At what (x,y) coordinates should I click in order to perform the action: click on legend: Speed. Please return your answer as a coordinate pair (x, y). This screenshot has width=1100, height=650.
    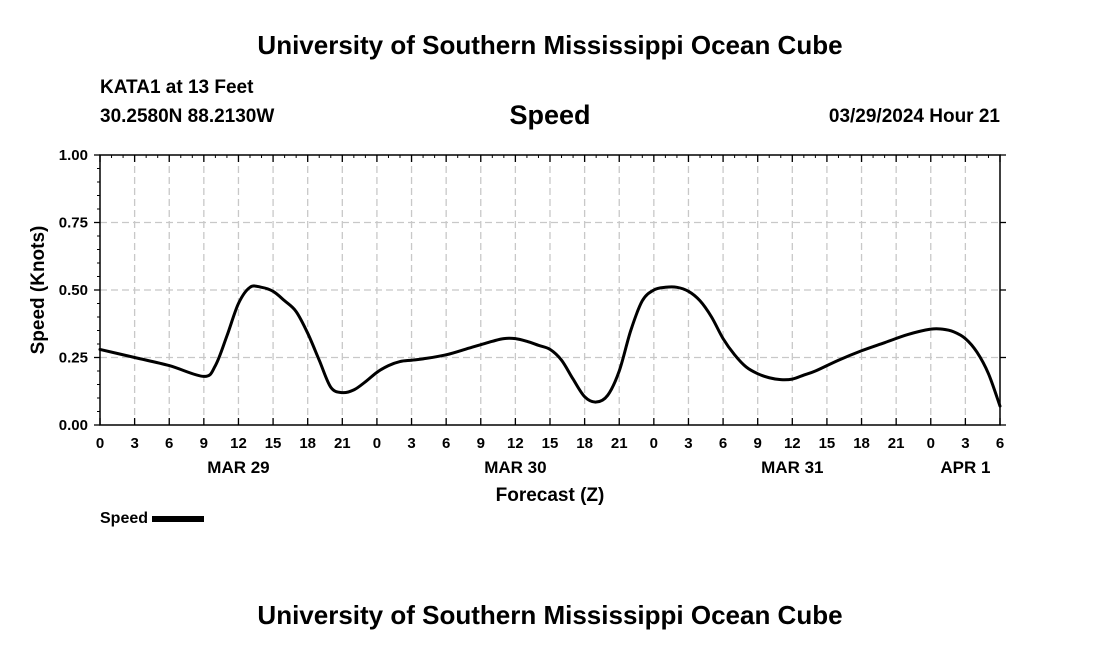
    Looking at the image, I should click on (152, 519).